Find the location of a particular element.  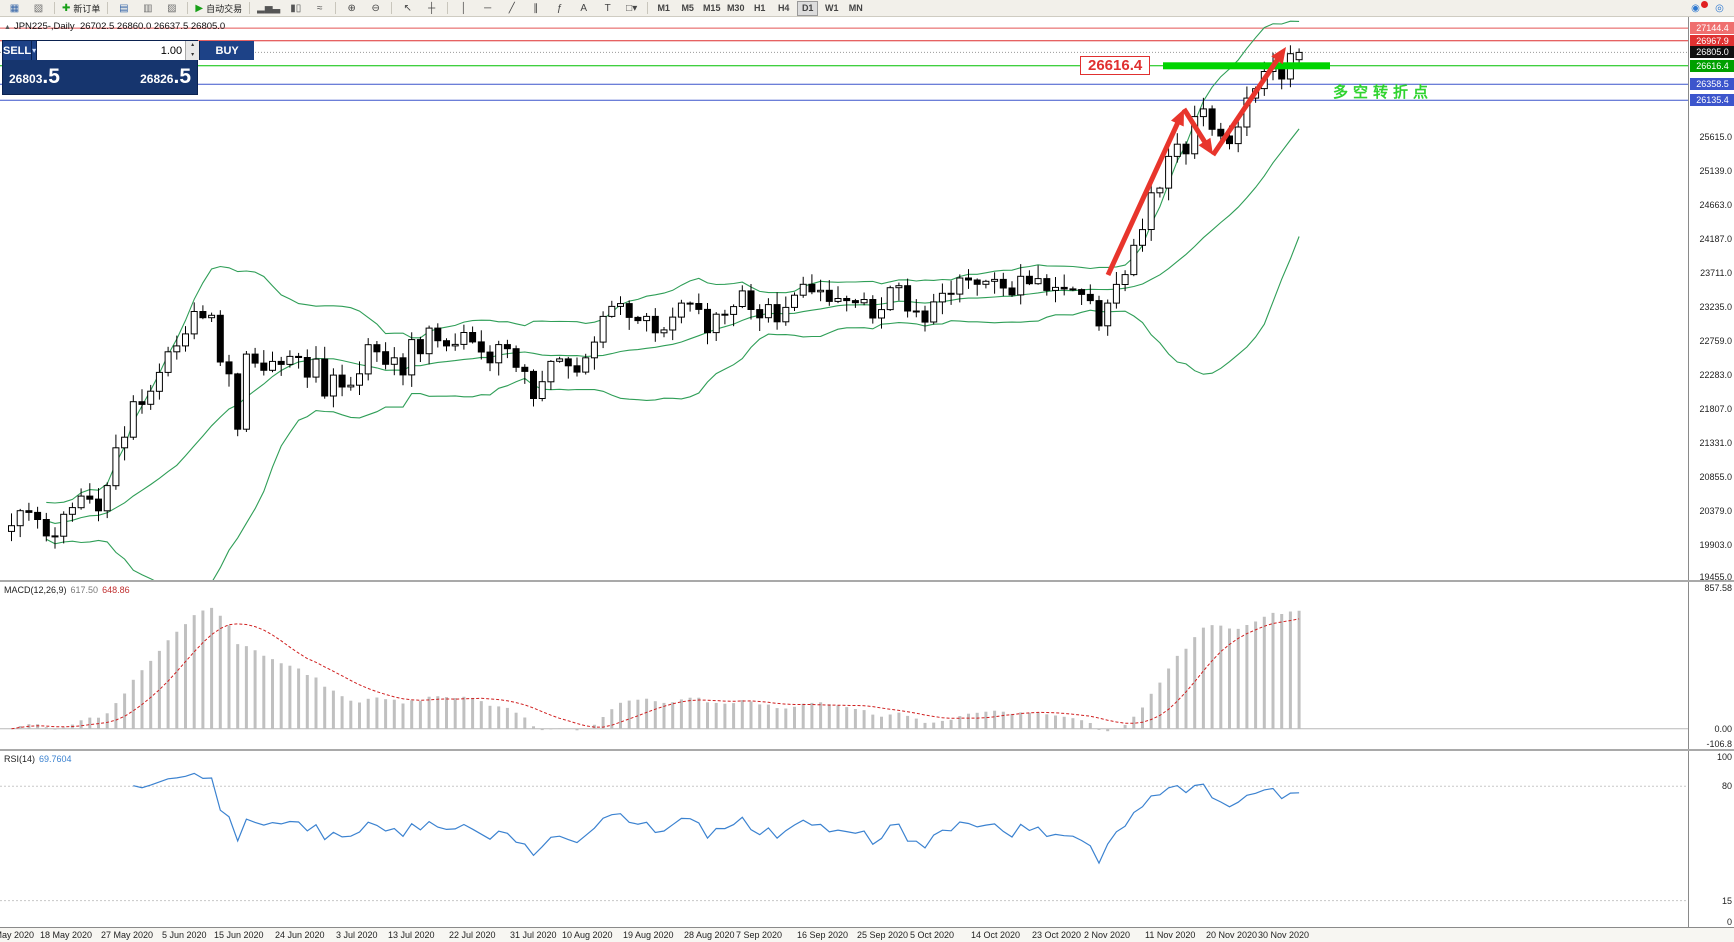

new-order-button: ✚ is located at coordinates (66, 8).